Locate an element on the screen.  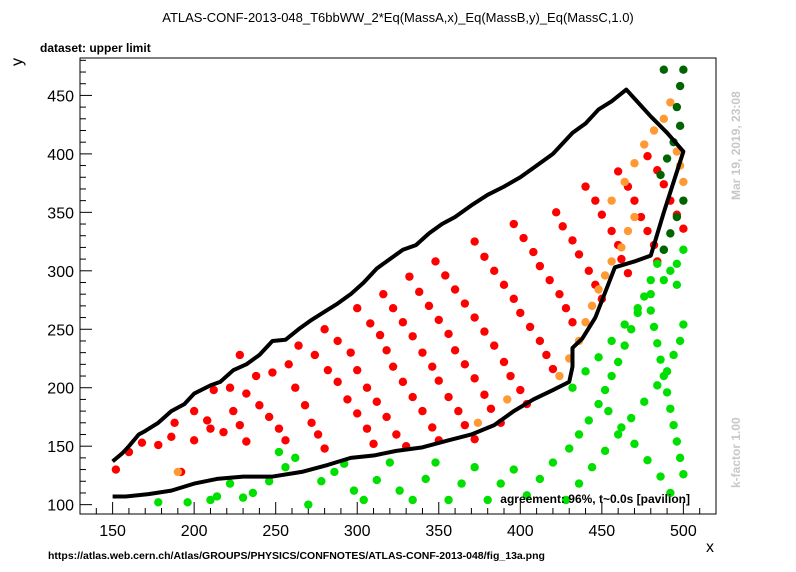
y-tick-label: 250 is located at coordinates (60, 330).